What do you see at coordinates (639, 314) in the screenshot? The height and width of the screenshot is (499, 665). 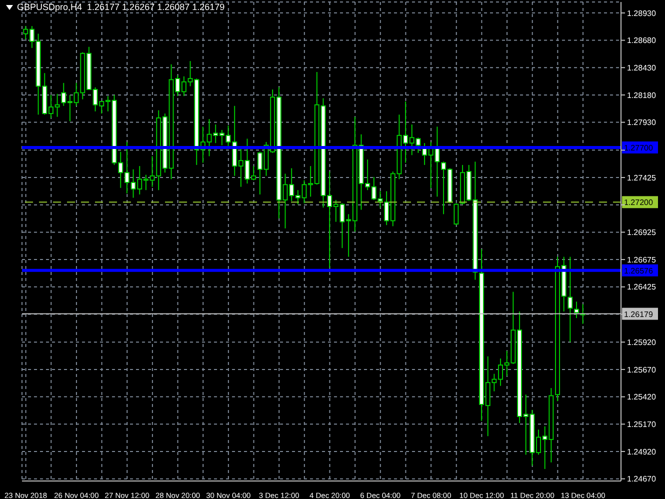 I see `ref-line-label: 1.26179` at bounding box center [639, 314].